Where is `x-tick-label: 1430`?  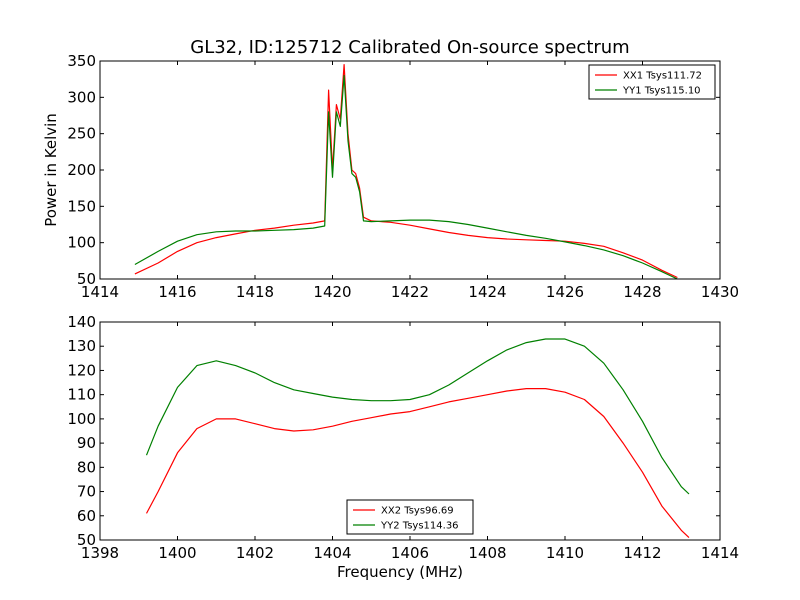
x-tick-label: 1430 is located at coordinates (720, 292).